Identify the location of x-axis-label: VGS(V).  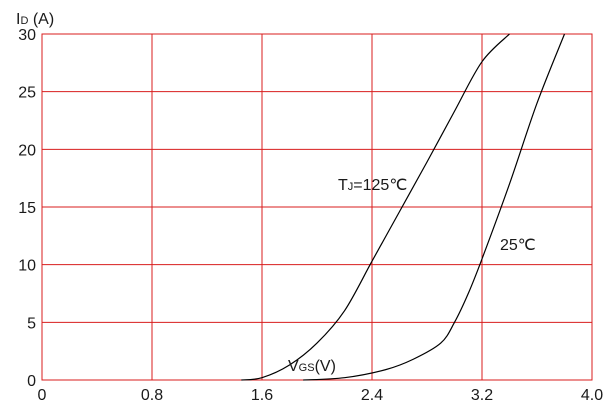
(312, 366).